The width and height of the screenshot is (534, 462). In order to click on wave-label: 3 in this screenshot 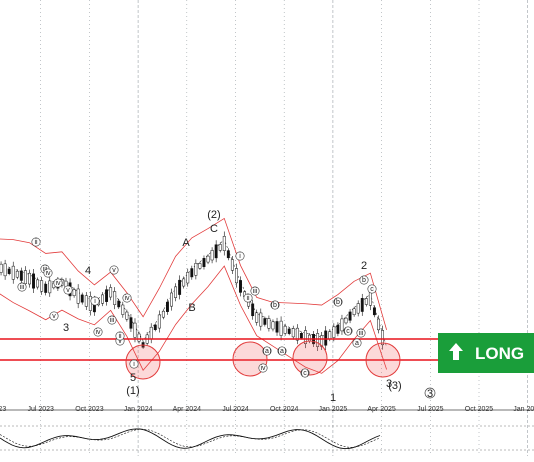, I will do `click(66, 328)`.